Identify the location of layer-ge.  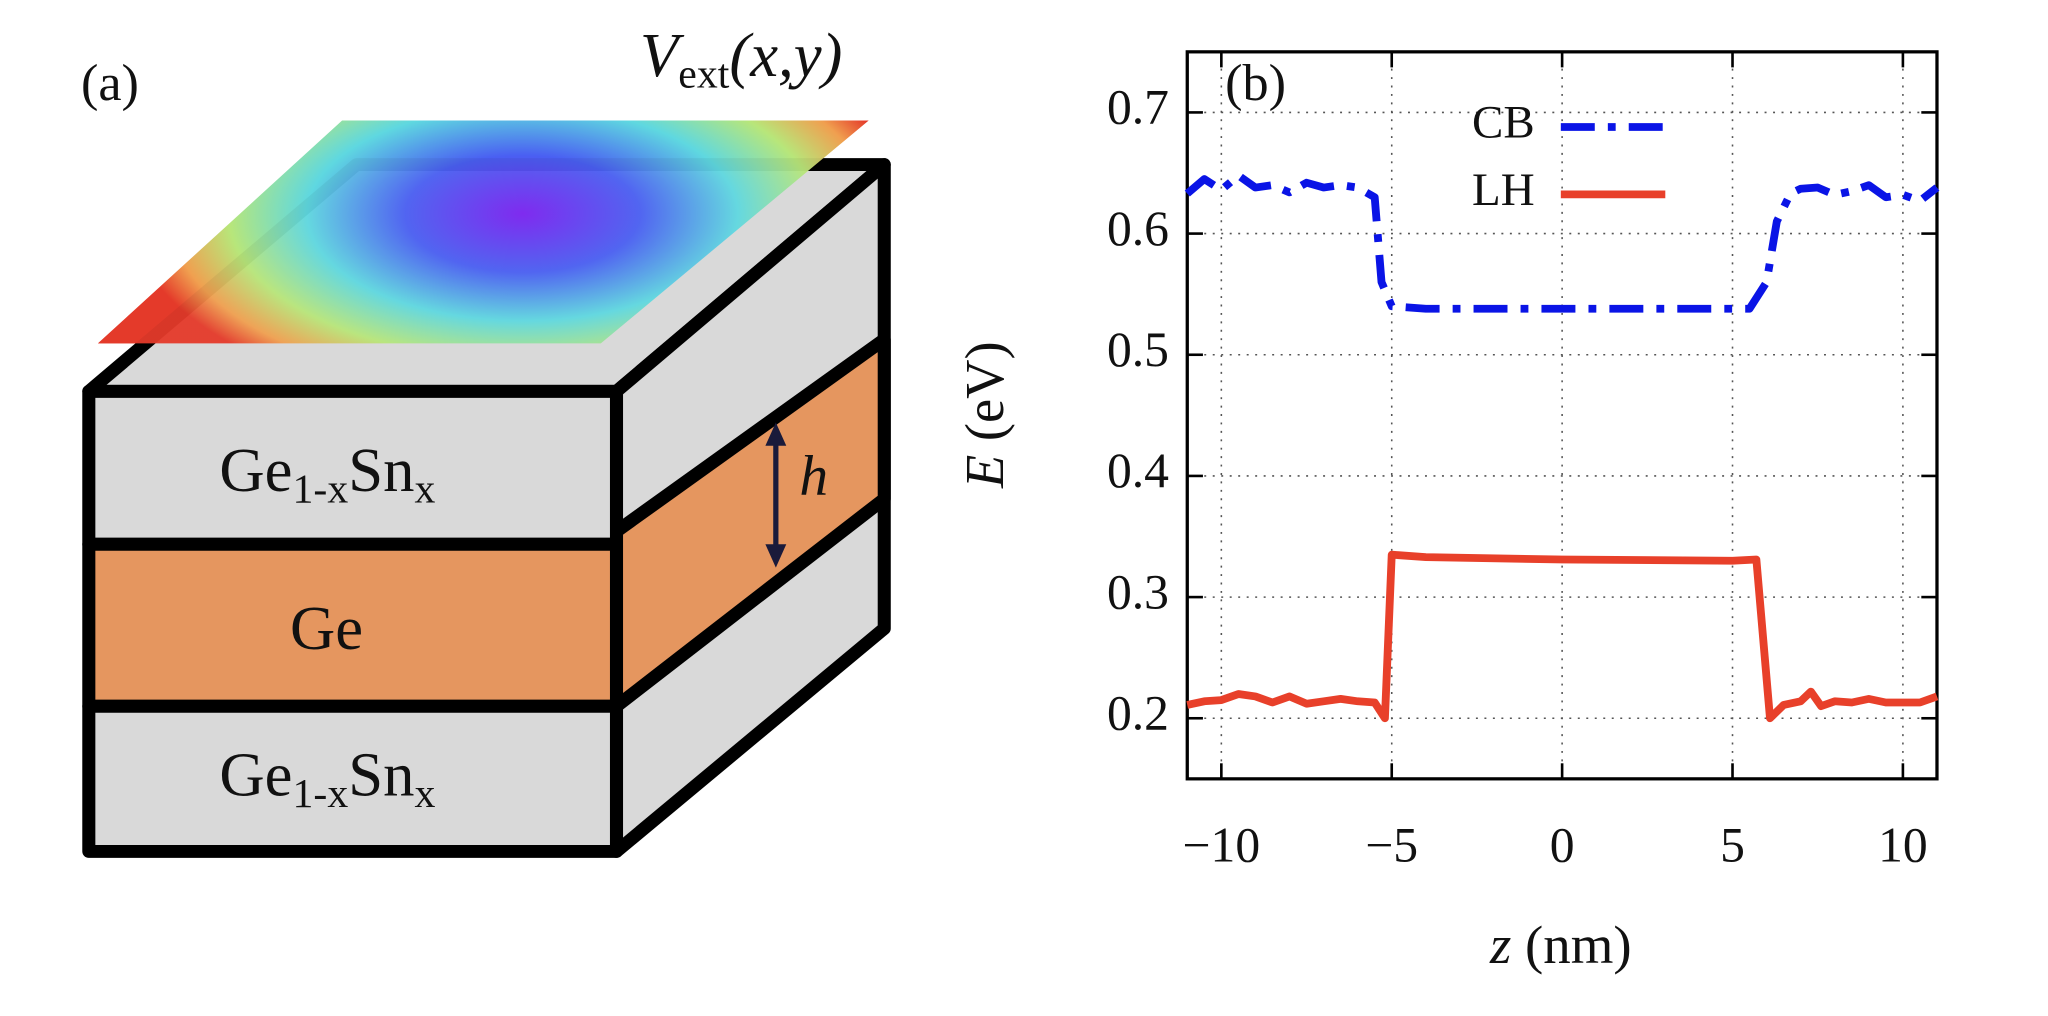
(353, 625).